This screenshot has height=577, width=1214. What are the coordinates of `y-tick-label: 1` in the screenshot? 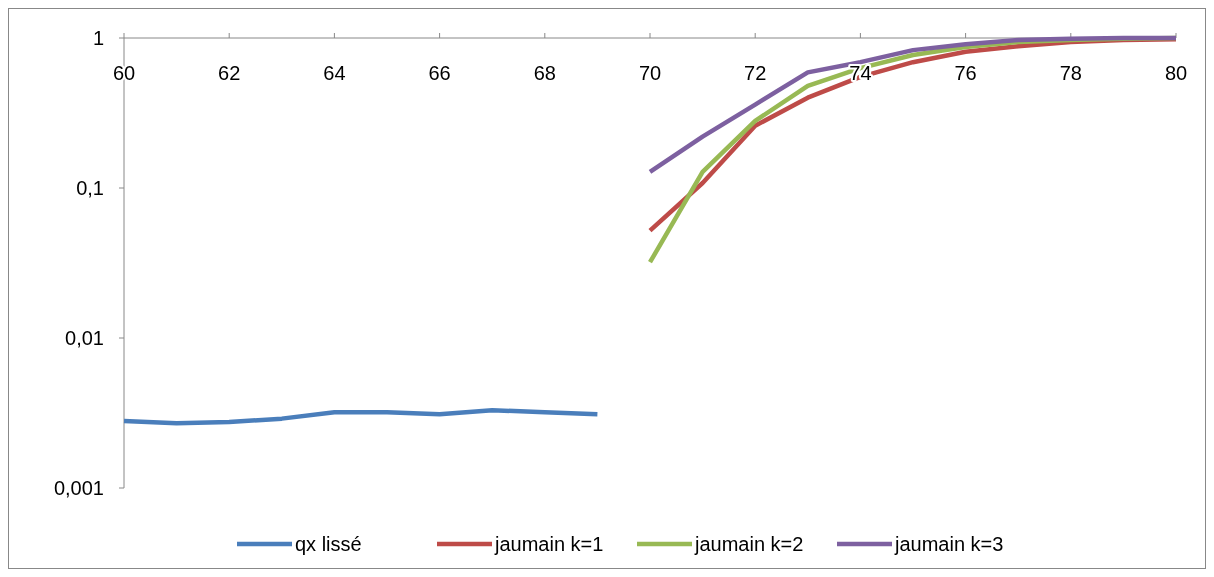 It's located at (98, 38).